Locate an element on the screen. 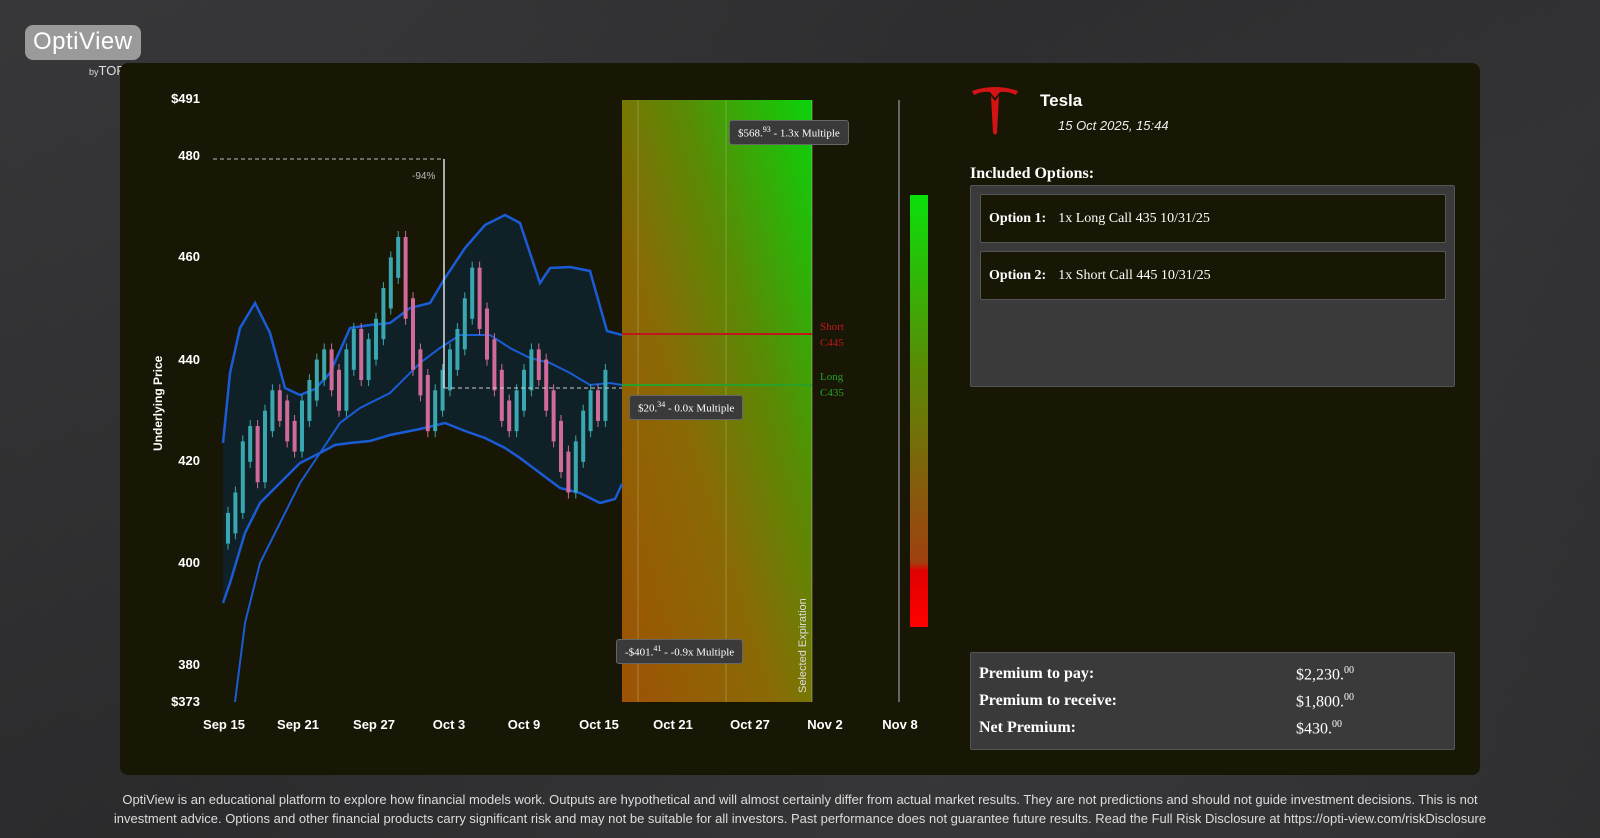 This screenshot has height=838, width=1600. short-strike-label: Short is located at coordinates (832, 327).